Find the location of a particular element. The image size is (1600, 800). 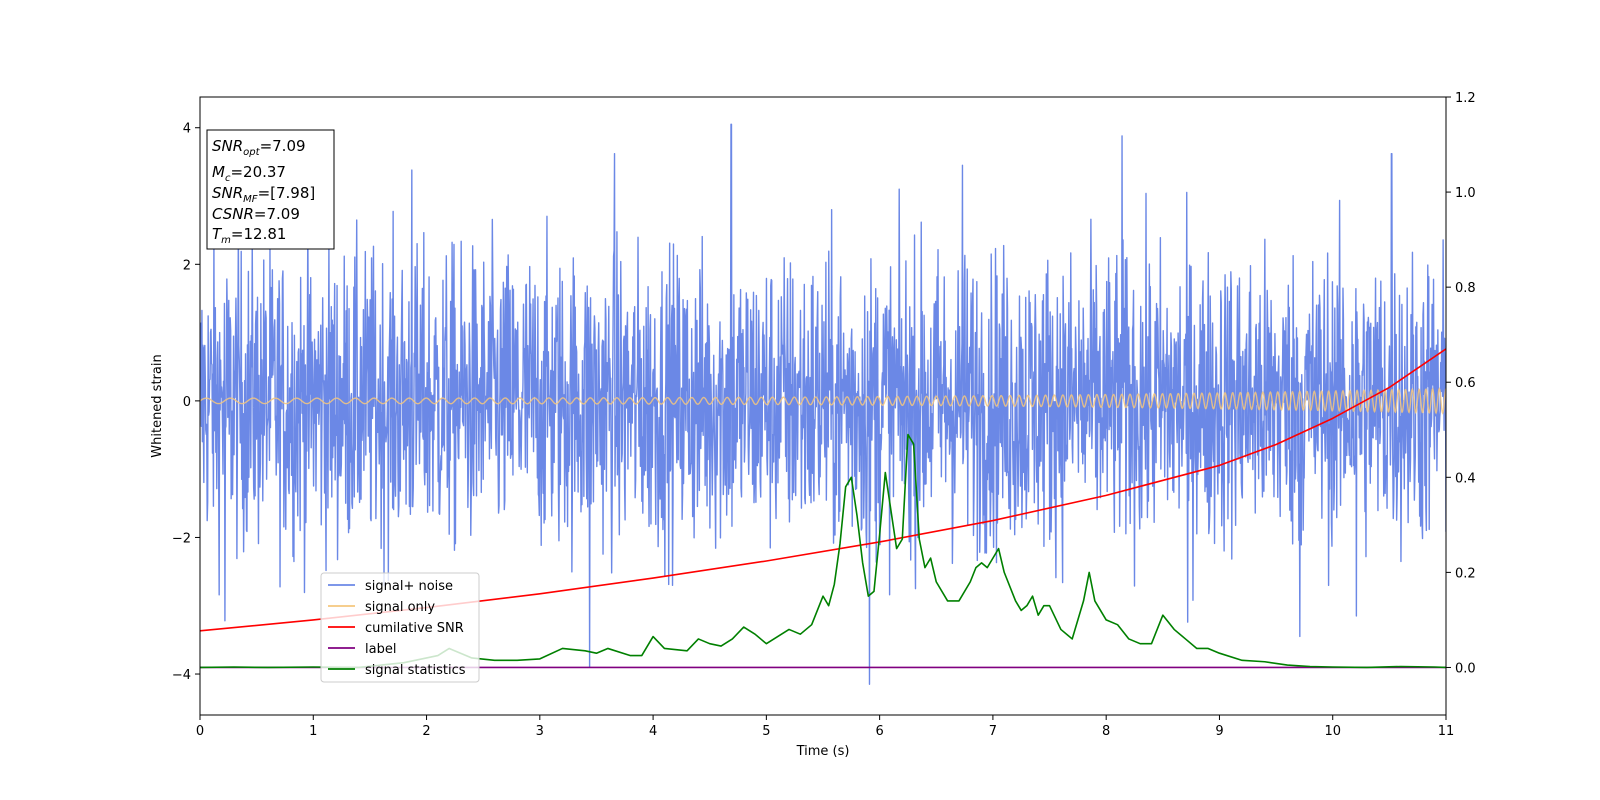

legend-label: label is located at coordinates (362, 649).